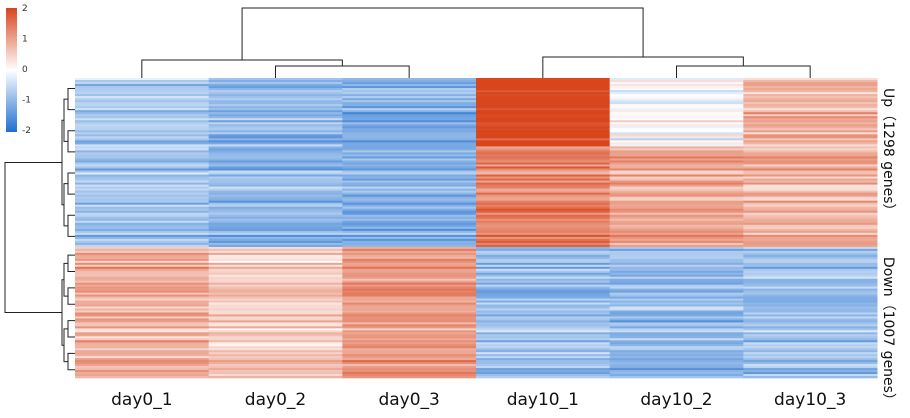  What do you see at coordinates (442, 33) in the screenshot?
I see `dendrogram-branch` at bounding box center [442, 33].